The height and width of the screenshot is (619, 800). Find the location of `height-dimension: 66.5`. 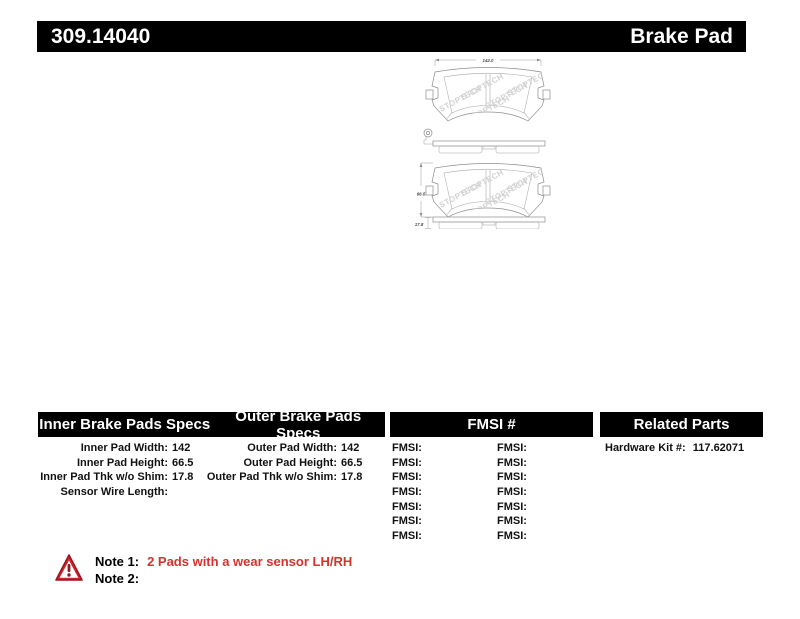

height-dimension: 66.5 is located at coordinates (425, 190).